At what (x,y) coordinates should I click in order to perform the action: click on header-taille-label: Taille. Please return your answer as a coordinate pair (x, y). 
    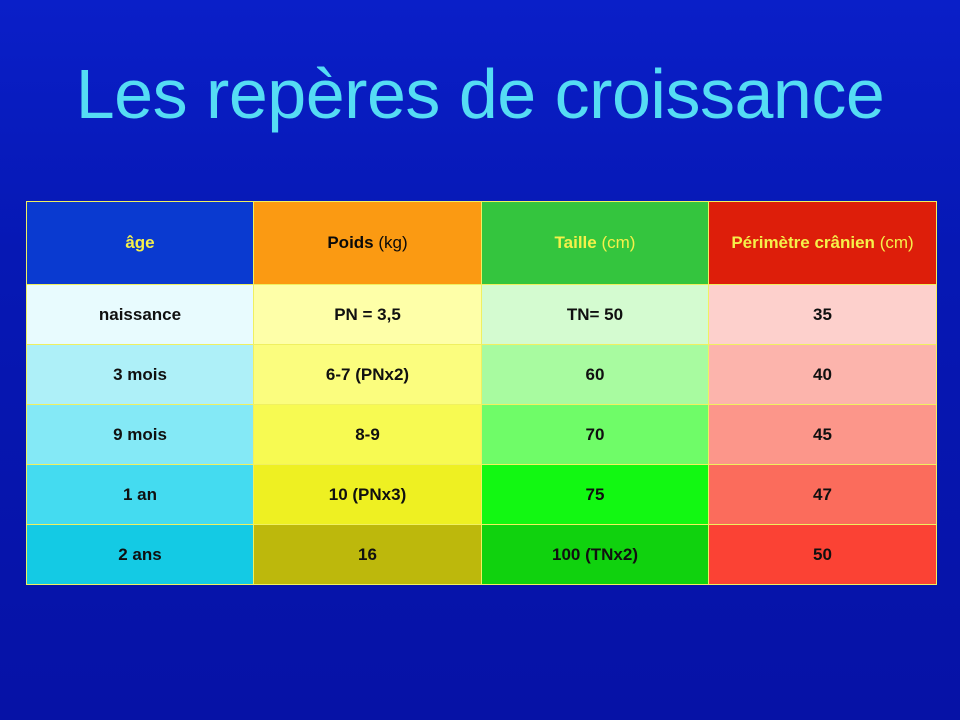
    Looking at the image, I should click on (575, 242).